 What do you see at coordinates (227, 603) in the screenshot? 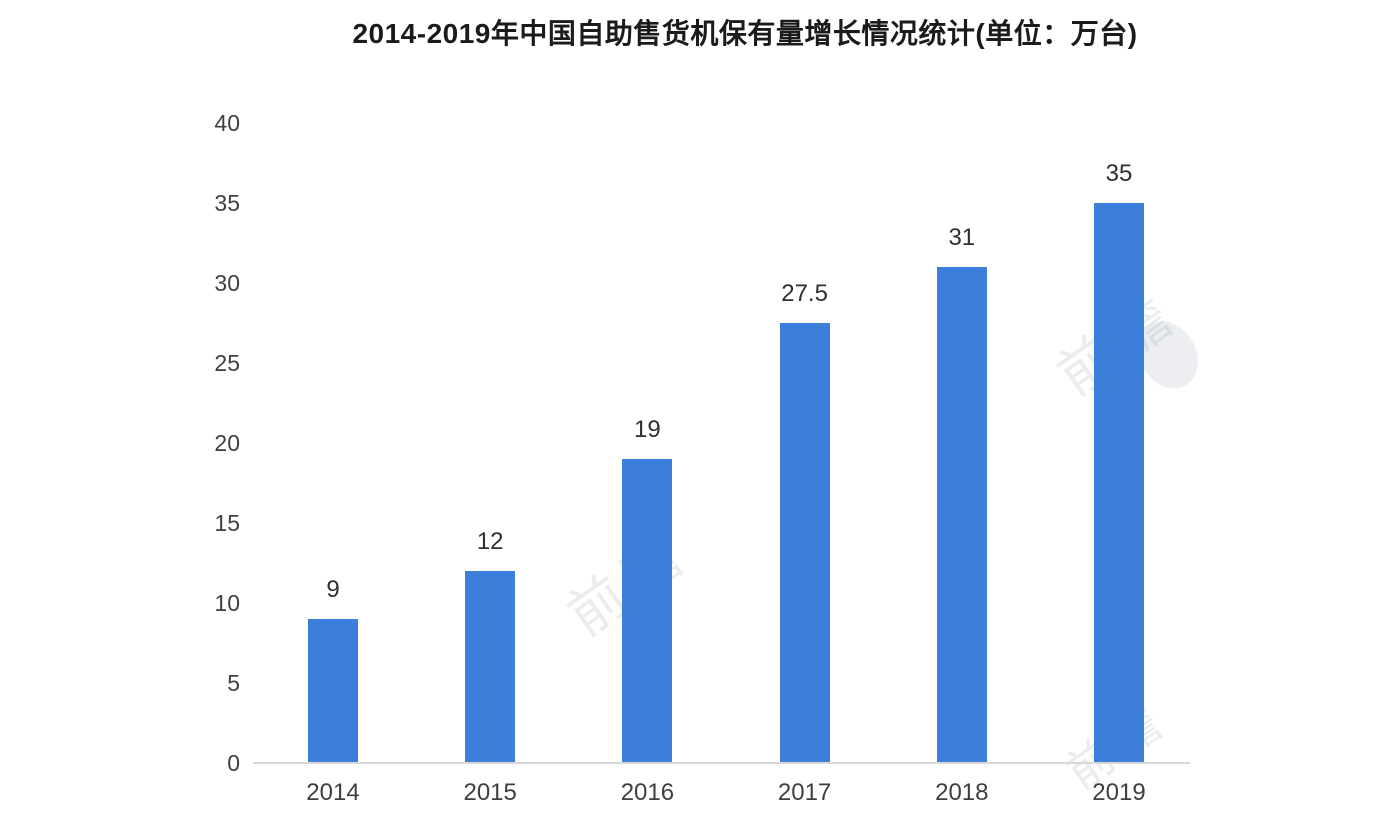
I see `y-axis-tick-label: 10` at bounding box center [227, 603].